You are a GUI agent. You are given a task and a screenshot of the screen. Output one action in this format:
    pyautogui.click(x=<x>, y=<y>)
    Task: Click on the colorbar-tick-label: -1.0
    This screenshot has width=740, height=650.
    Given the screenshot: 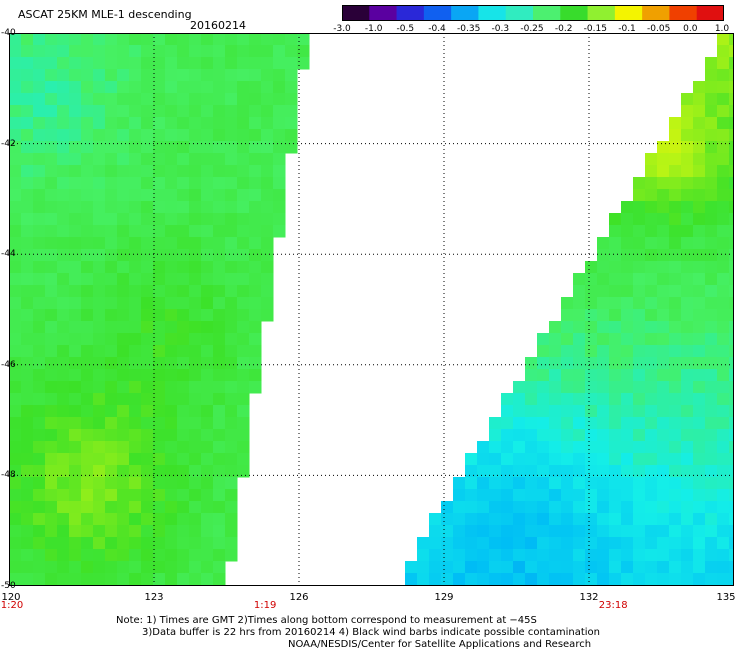 What is the action you would take?
    pyautogui.click(x=373, y=29)
    